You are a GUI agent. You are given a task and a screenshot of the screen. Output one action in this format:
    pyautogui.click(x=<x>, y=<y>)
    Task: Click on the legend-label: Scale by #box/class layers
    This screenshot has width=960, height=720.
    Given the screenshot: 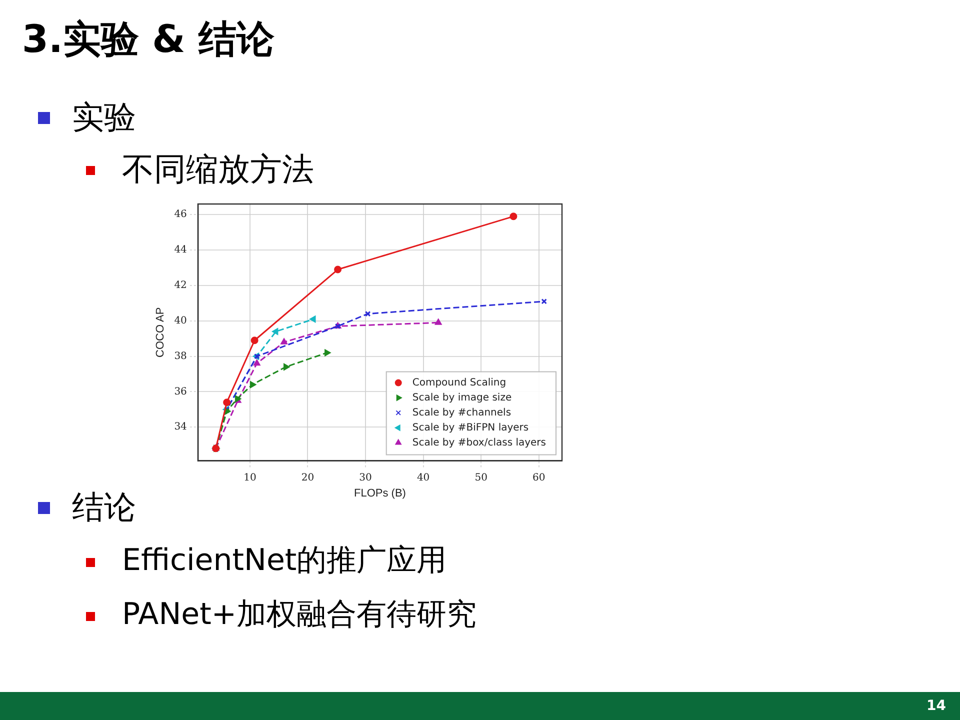 What is the action you would take?
    pyautogui.click(x=479, y=442)
    